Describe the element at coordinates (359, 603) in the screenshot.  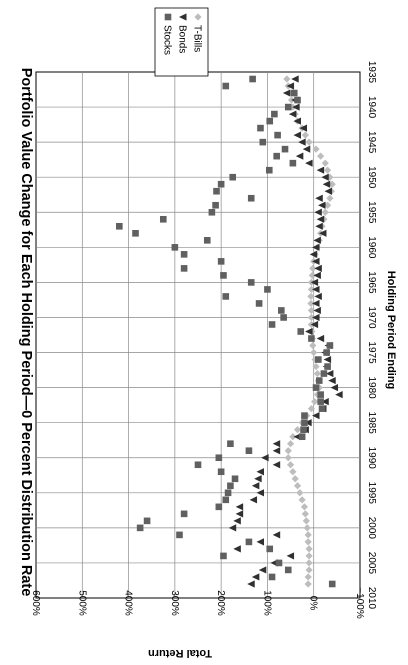
I see `y-tick-label: −100%` at that location.